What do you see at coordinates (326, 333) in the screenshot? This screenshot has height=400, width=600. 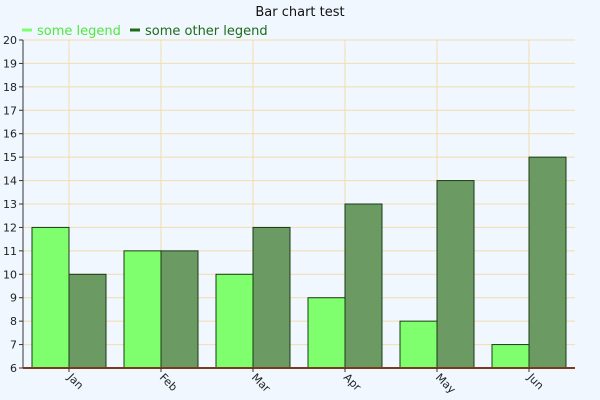 I see `bar-1-apr` at bounding box center [326, 333].